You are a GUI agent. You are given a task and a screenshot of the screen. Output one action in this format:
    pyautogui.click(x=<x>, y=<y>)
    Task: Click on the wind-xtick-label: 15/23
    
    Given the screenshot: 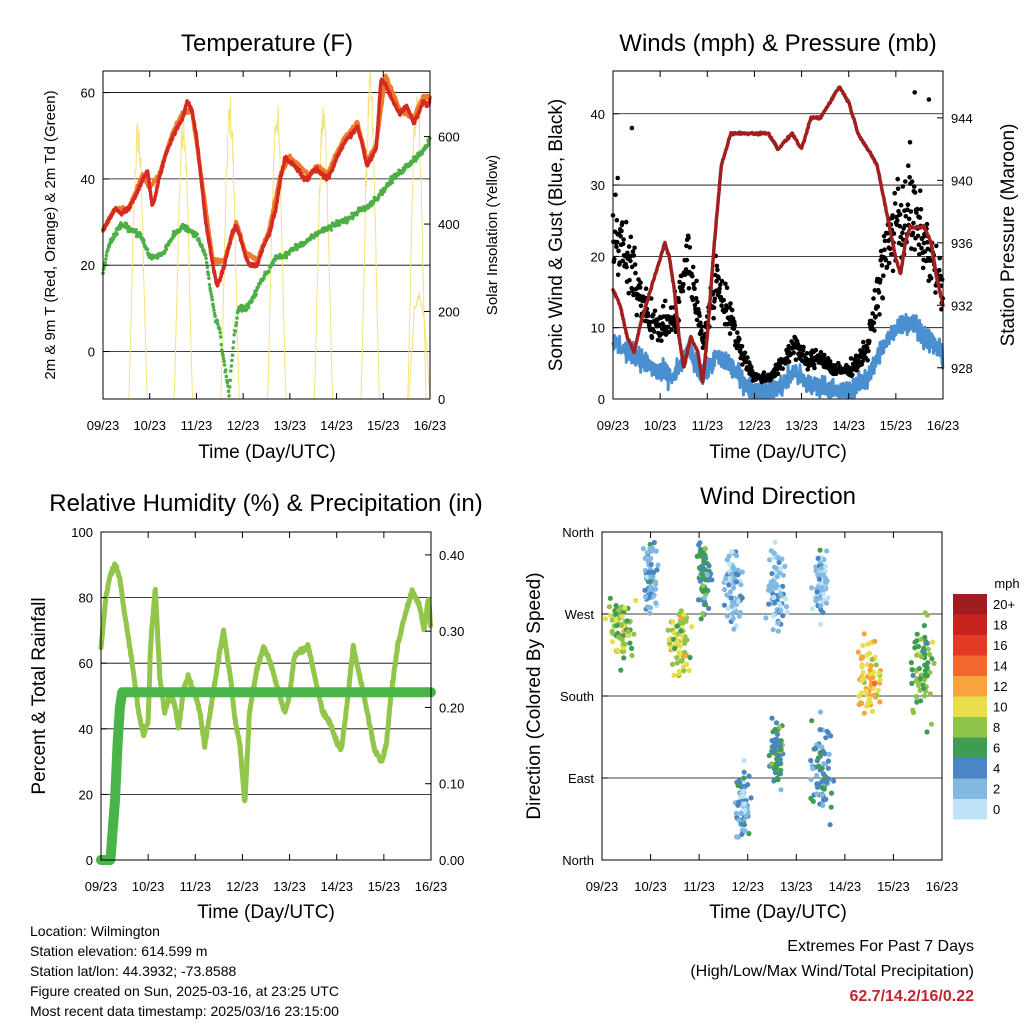 What is the action you would take?
    pyautogui.click(x=896, y=425)
    